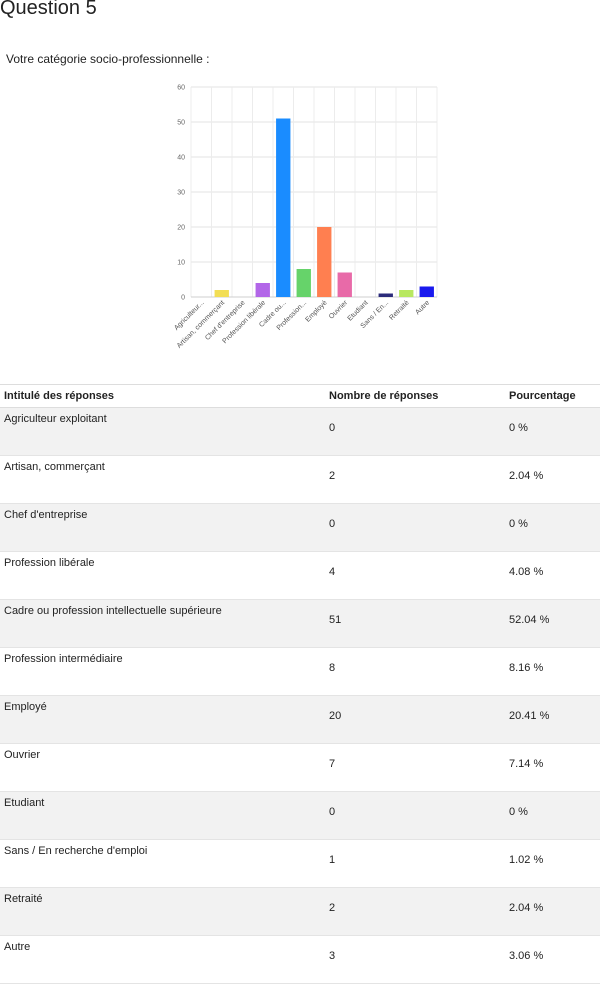 This screenshot has width=600, height=984. I want to click on row-percent: 8.16 %, so click(552, 672).